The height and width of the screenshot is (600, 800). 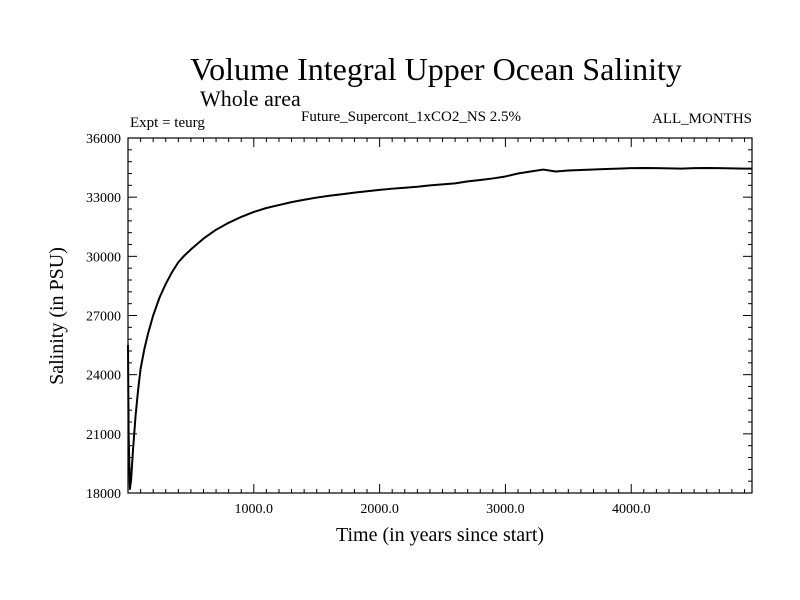 What do you see at coordinates (103, 317) in the screenshot?
I see `y-tick-label: 27000` at bounding box center [103, 317].